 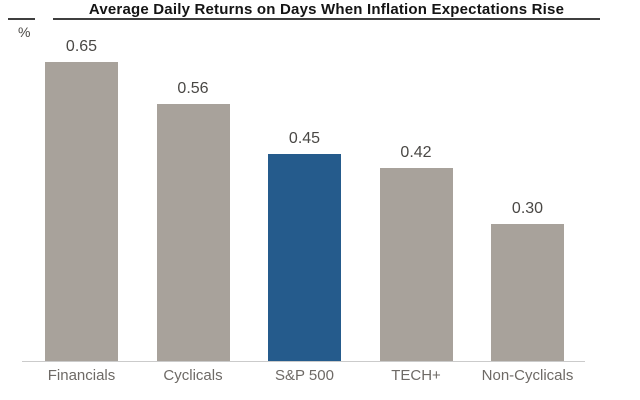 What do you see at coordinates (416, 265) in the screenshot?
I see `bar-tech` at bounding box center [416, 265].